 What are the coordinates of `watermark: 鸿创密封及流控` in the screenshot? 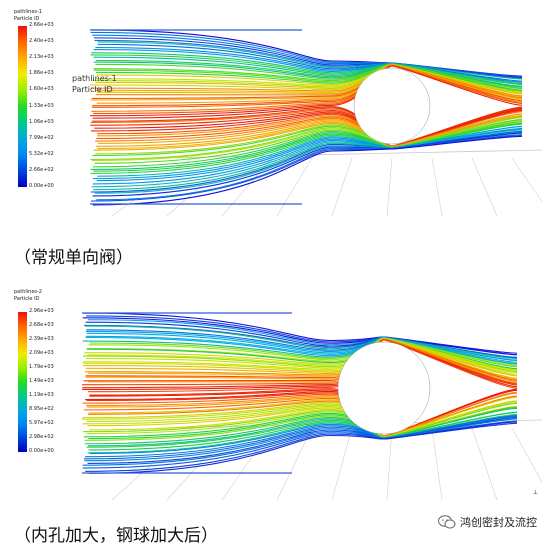 It's located at (487, 522).